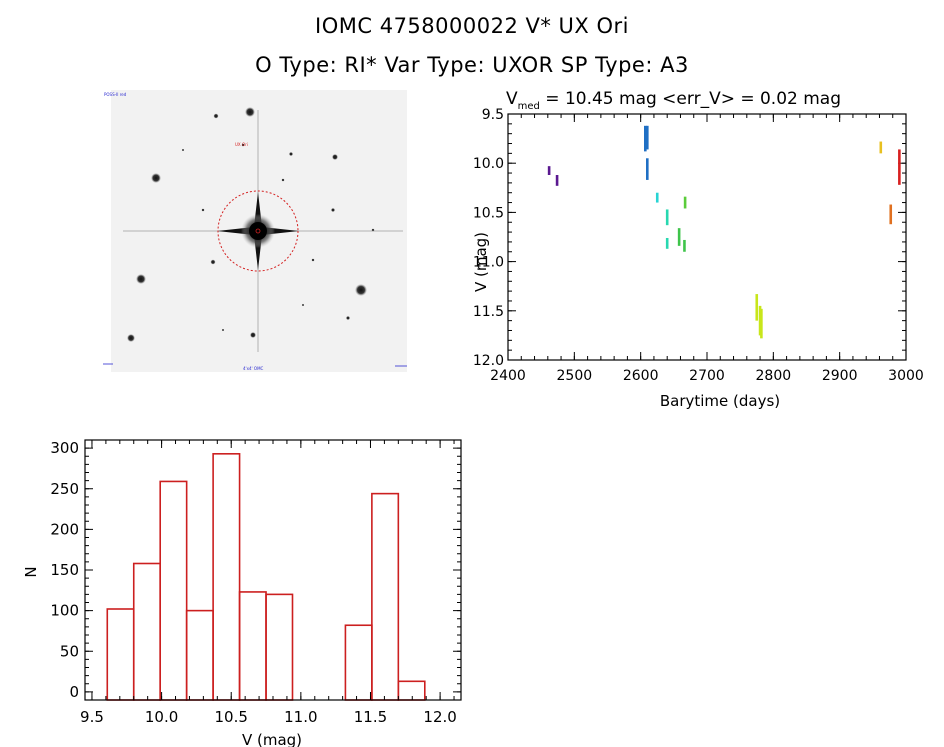 The image size is (944, 747). What do you see at coordinates (488, 213) in the screenshot?
I see `y-tick-label: 10.5` at bounding box center [488, 213].